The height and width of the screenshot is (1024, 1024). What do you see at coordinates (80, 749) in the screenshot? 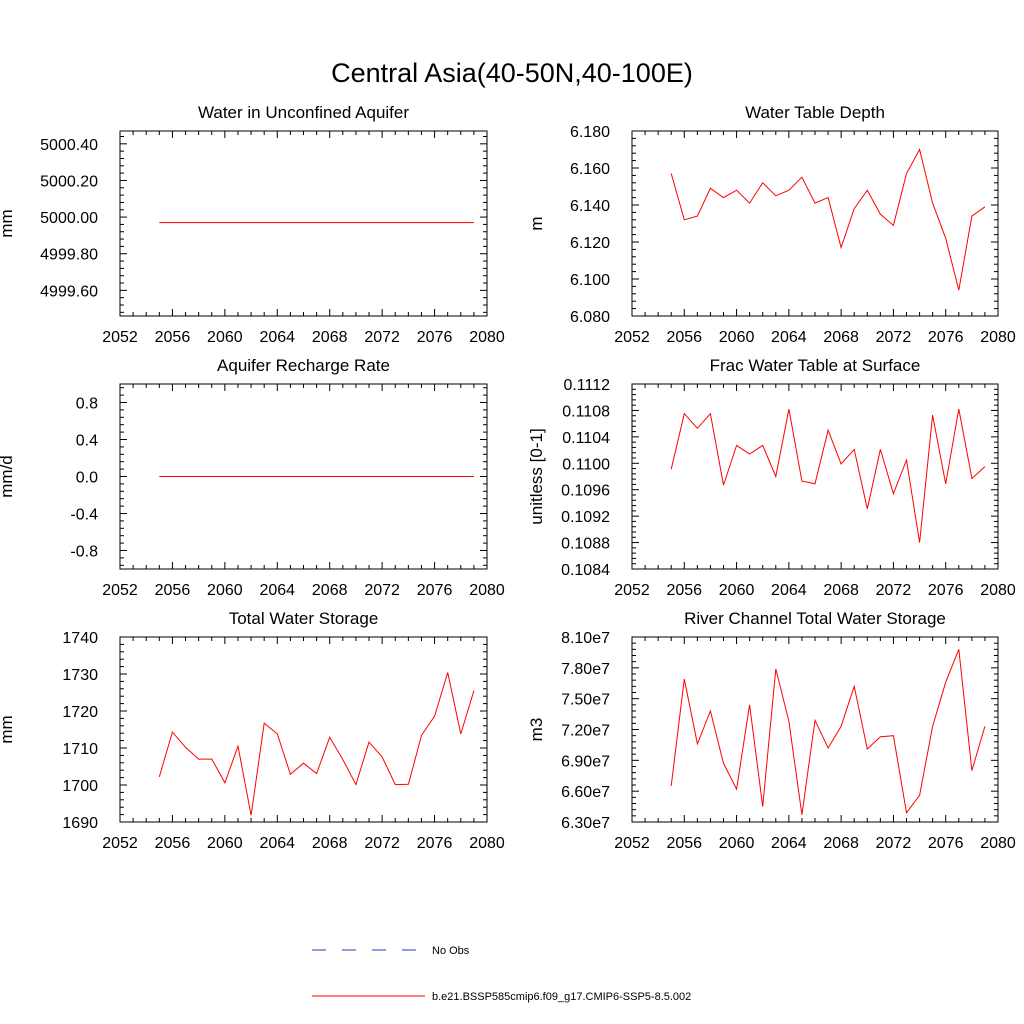
I see `y-tick-label: 1710` at bounding box center [80, 749].